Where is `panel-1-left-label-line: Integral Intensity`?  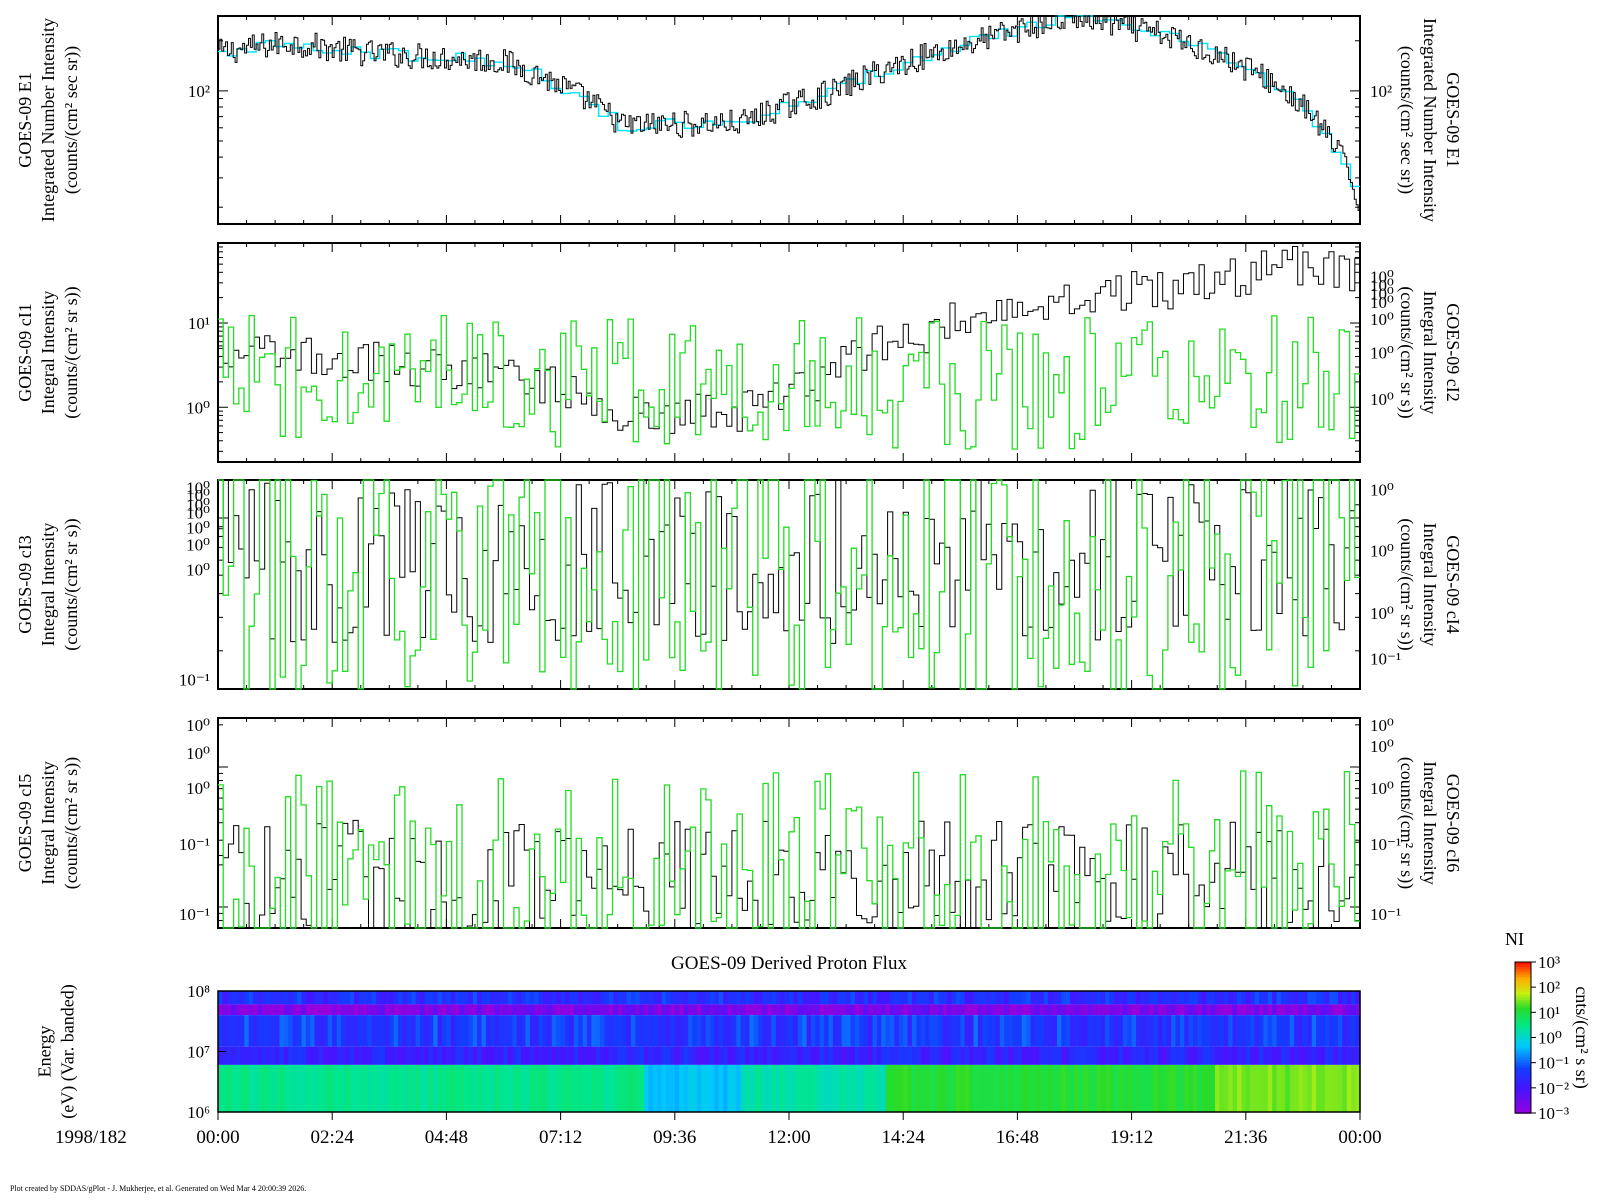
panel-1-left-label-line: Integral Intensity is located at coordinates (48, 352).